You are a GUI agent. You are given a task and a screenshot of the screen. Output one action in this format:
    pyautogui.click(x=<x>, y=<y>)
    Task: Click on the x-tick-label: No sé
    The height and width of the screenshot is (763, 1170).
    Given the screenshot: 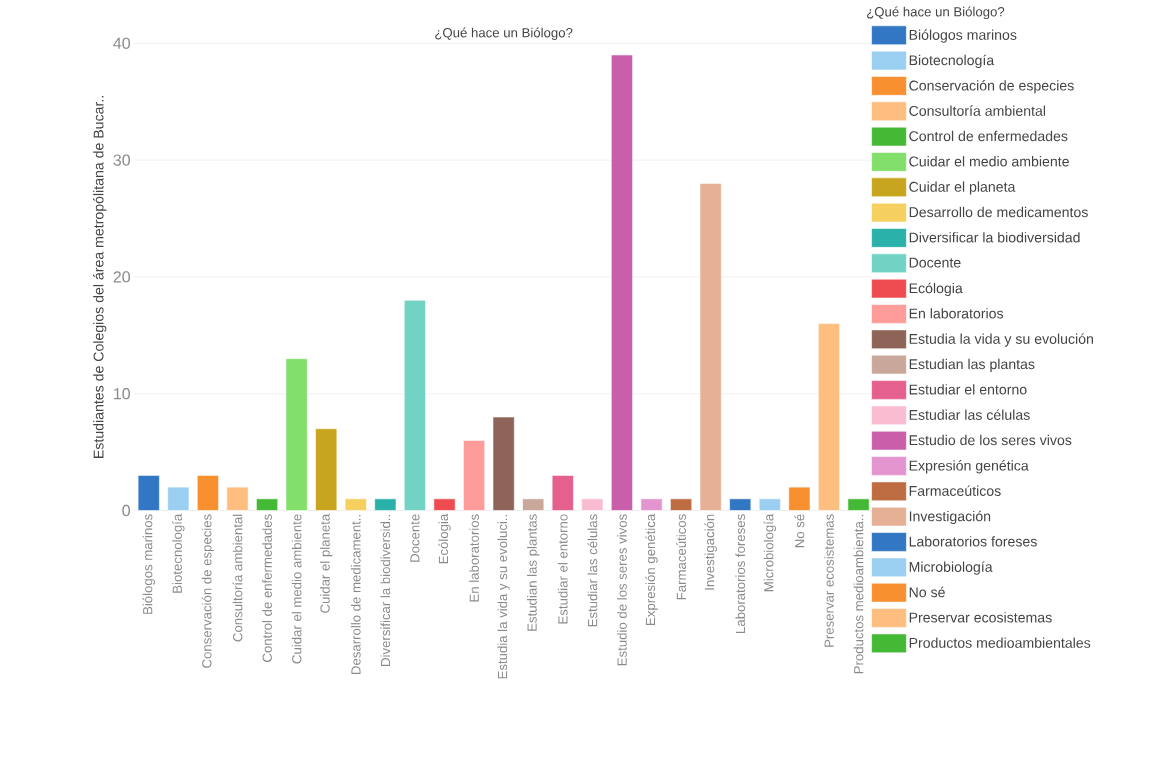 What is the action you would take?
    pyautogui.click(x=799, y=531)
    